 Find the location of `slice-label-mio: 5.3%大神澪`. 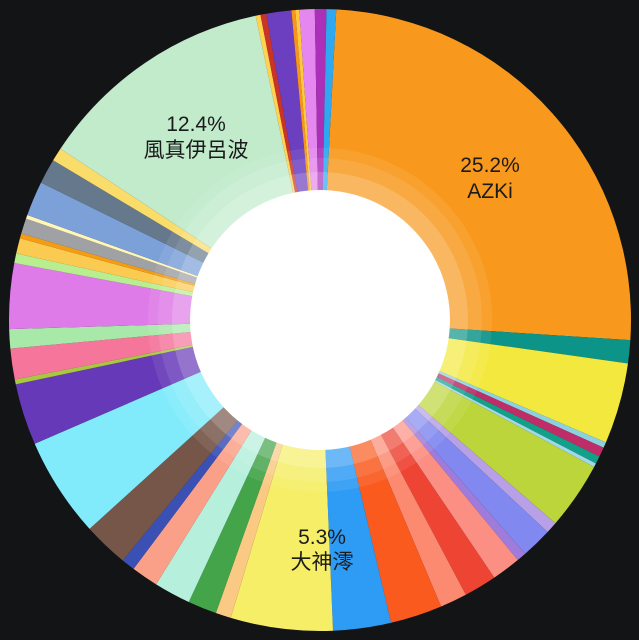

slice-label-mio: 5.3%大神澪 is located at coordinates (322, 550).